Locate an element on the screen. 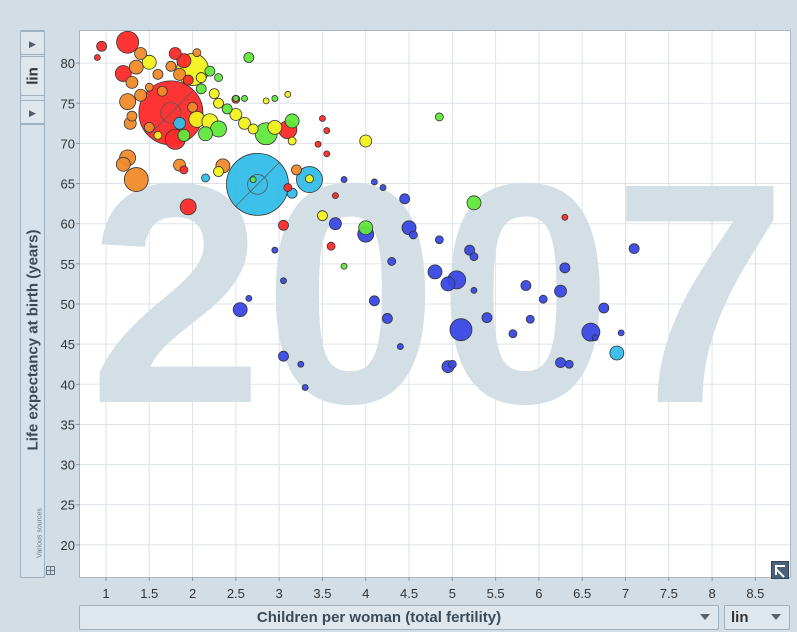 The height and width of the screenshot is (632, 797). y-tick-label: 55 is located at coordinates (68, 264).